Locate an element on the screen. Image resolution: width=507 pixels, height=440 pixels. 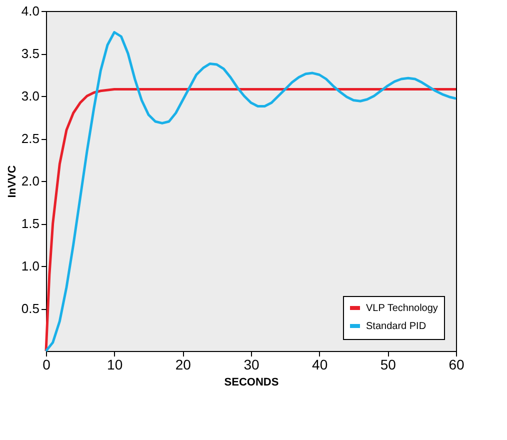
y-tick-label: 0.5 is located at coordinates (30, 308).